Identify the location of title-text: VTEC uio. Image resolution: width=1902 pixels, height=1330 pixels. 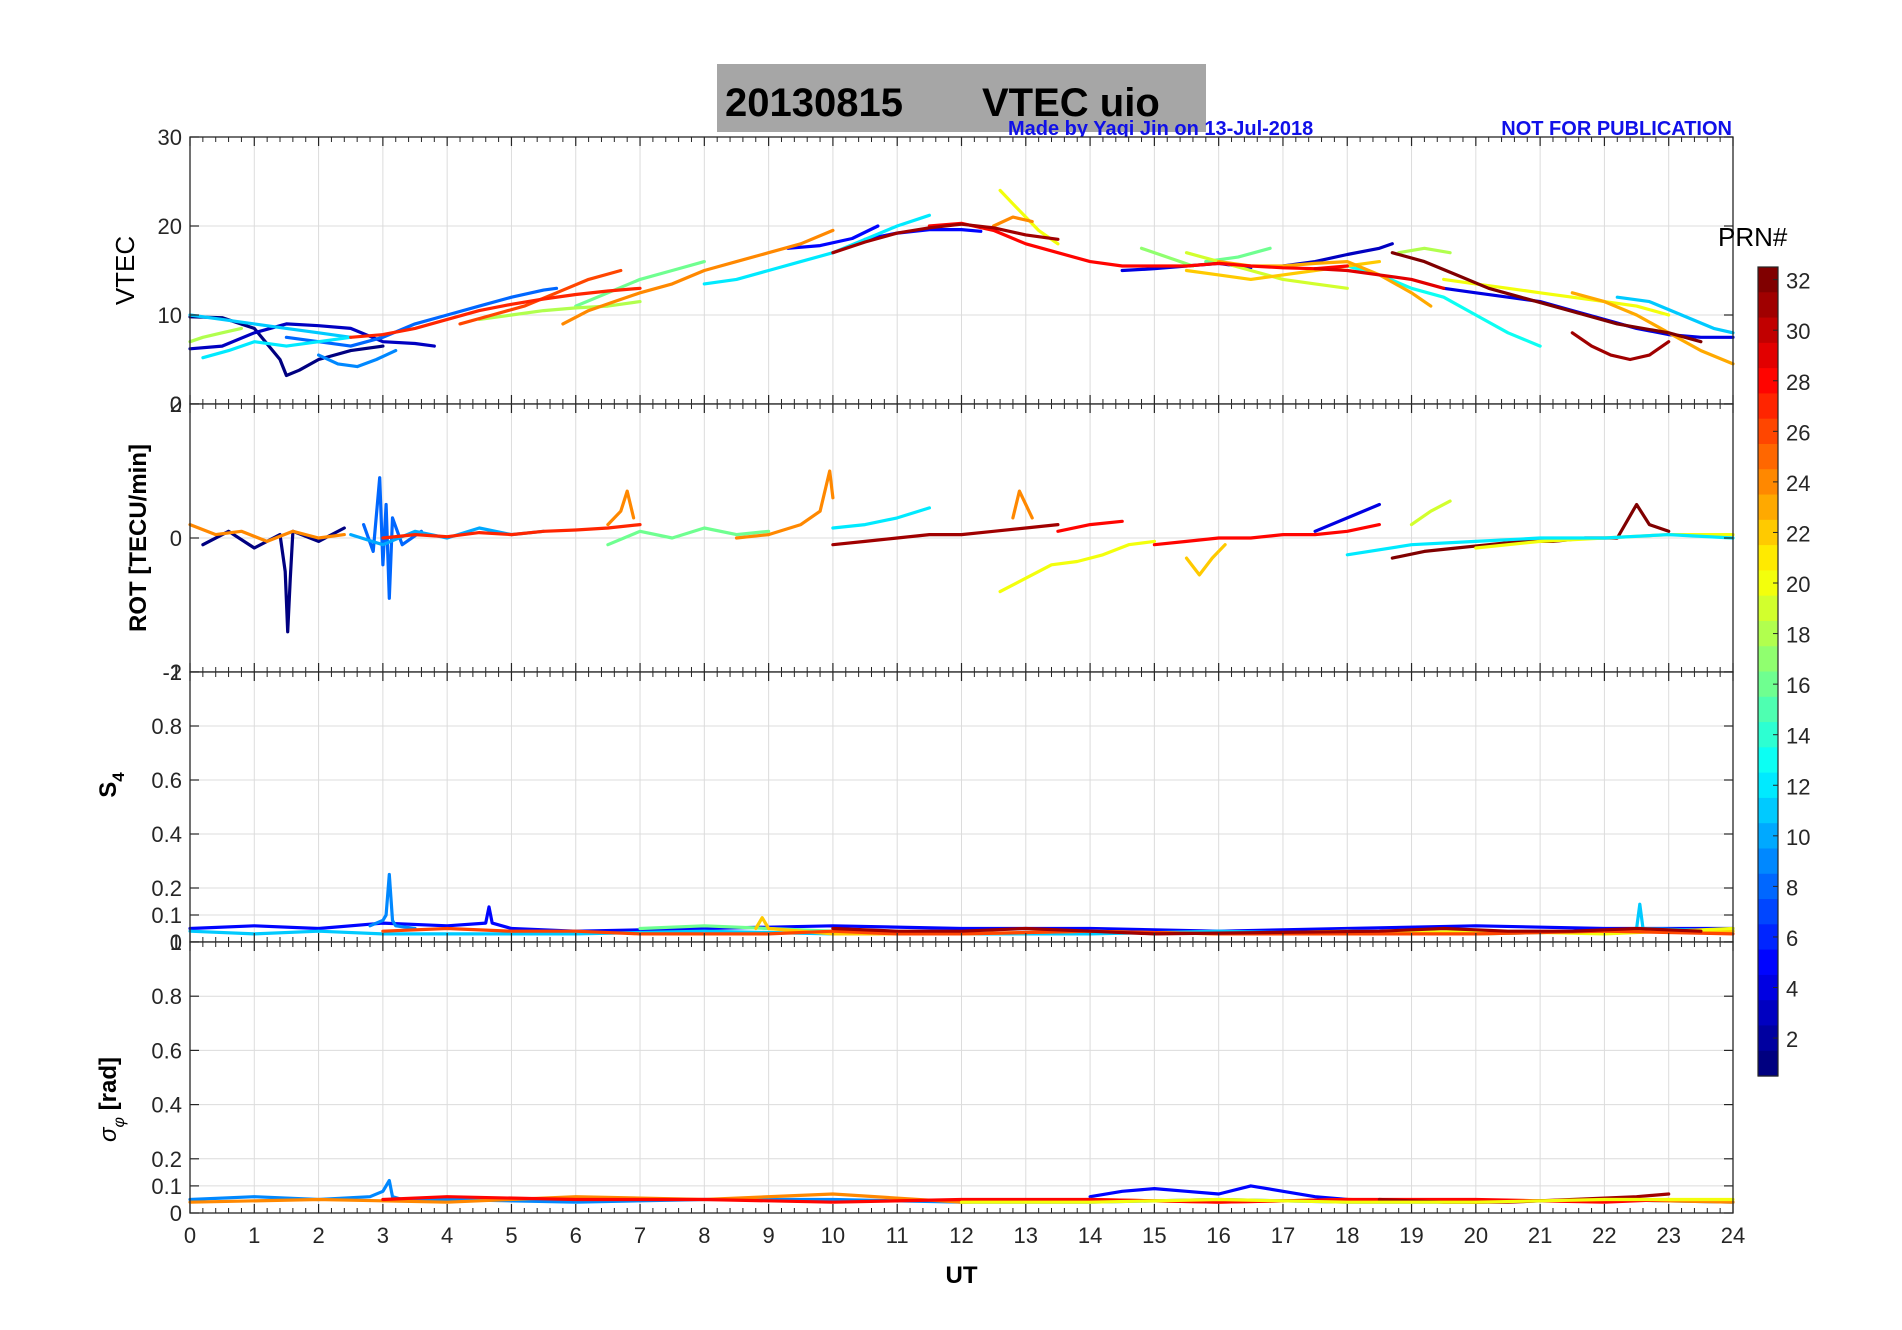
(1071, 103).